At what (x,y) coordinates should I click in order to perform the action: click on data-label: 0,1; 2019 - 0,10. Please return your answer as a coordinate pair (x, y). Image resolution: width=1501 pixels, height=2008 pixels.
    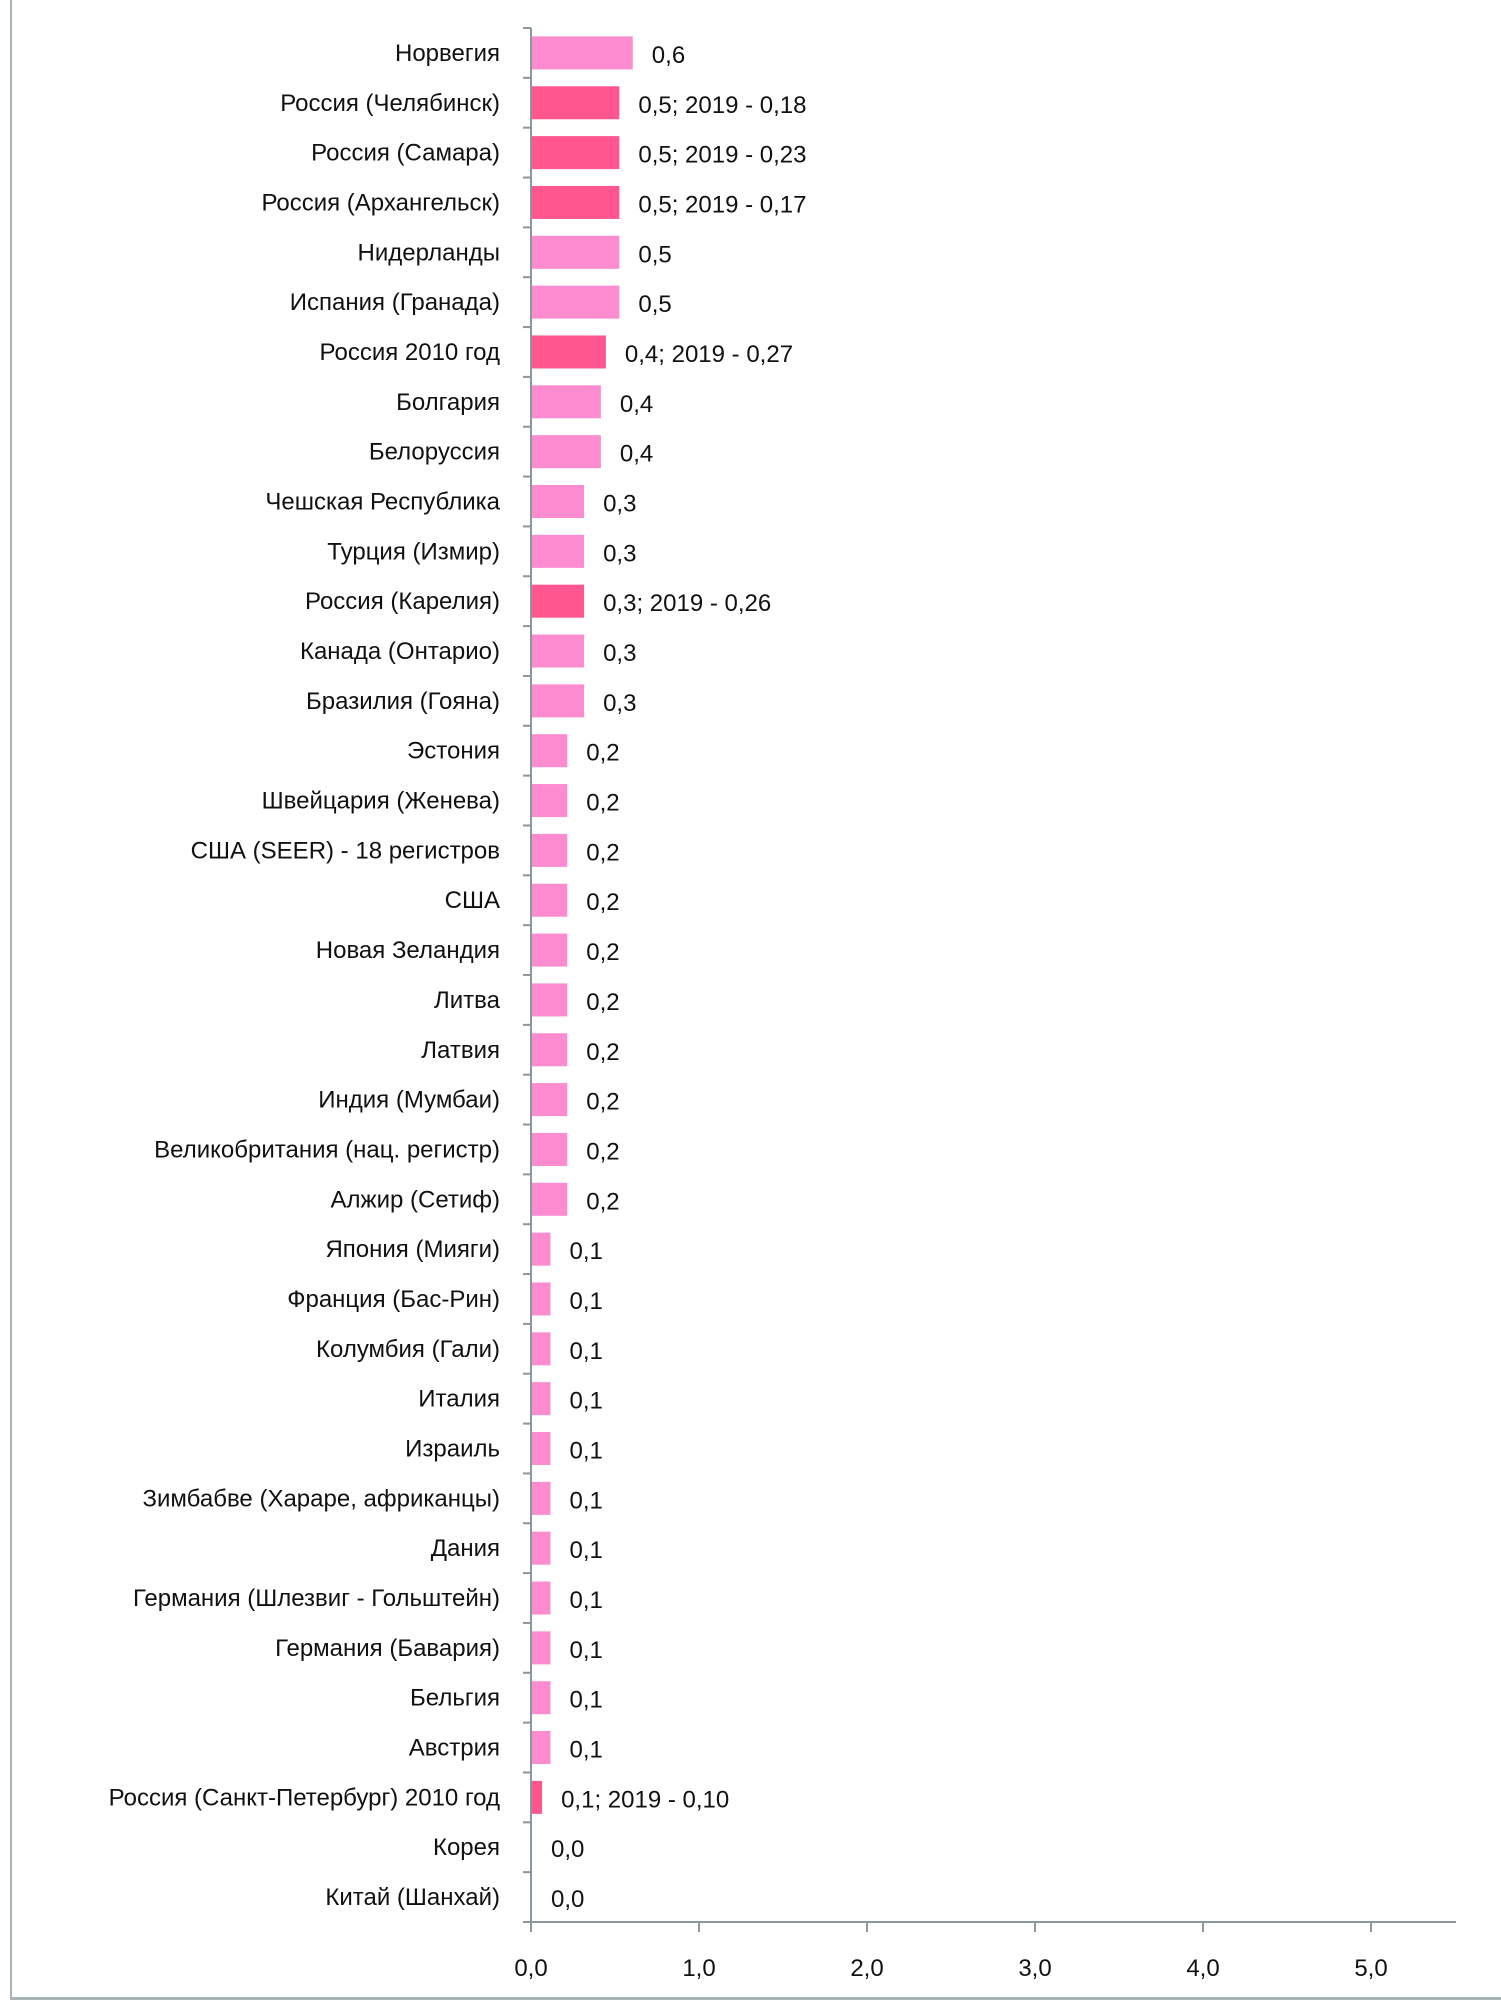
    Looking at the image, I should click on (645, 1799).